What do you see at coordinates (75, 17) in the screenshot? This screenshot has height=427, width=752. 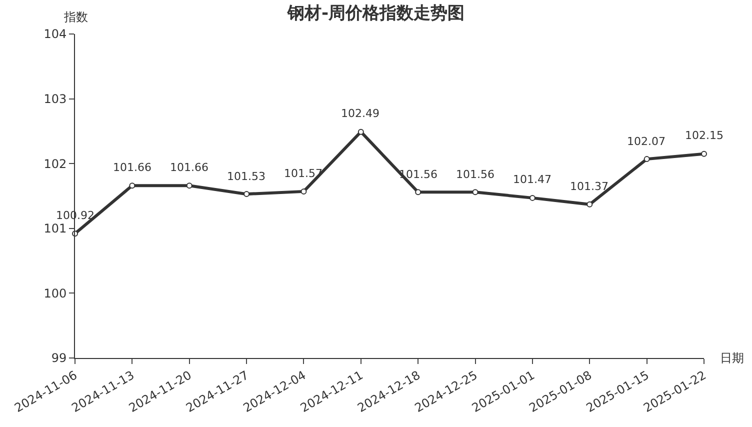 I see `y-axis-title: 指数` at bounding box center [75, 17].